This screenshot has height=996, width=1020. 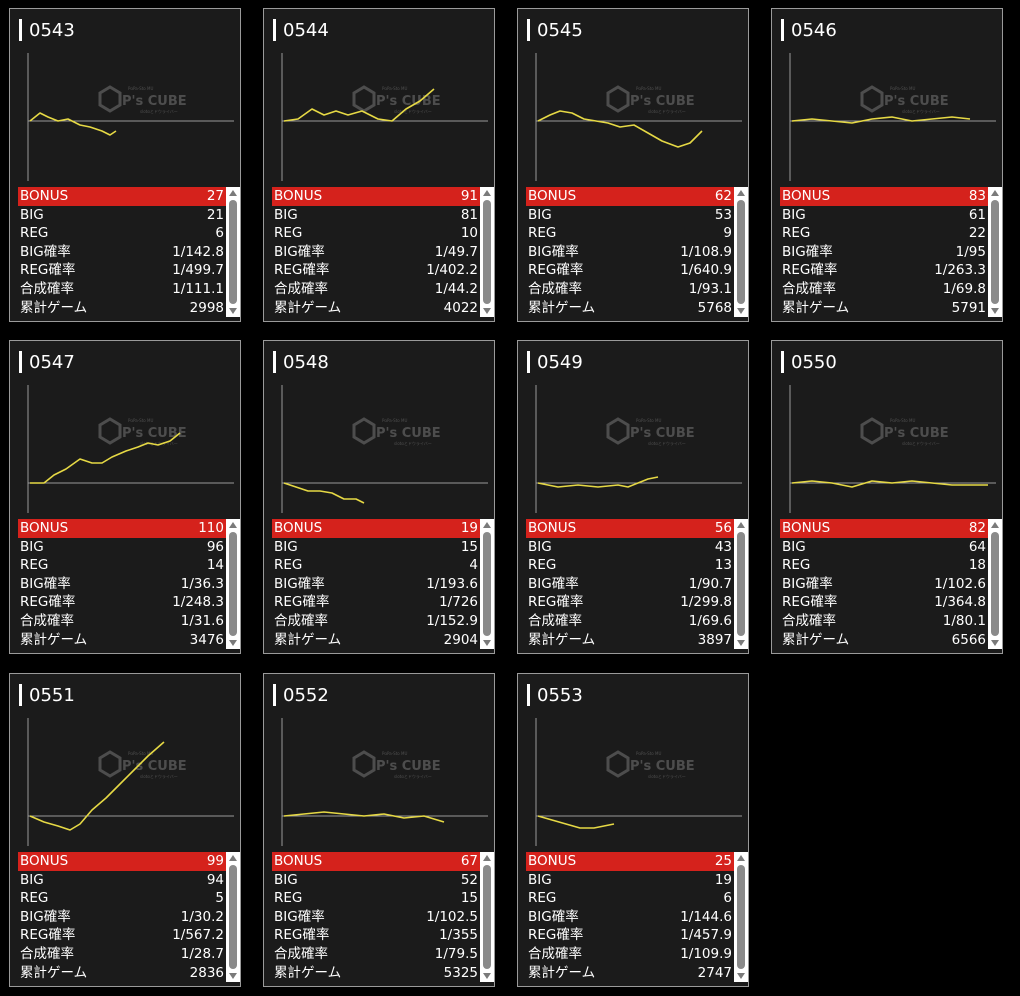 I want to click on bonus-row: BONUS 19, so click(x=376, y=528).